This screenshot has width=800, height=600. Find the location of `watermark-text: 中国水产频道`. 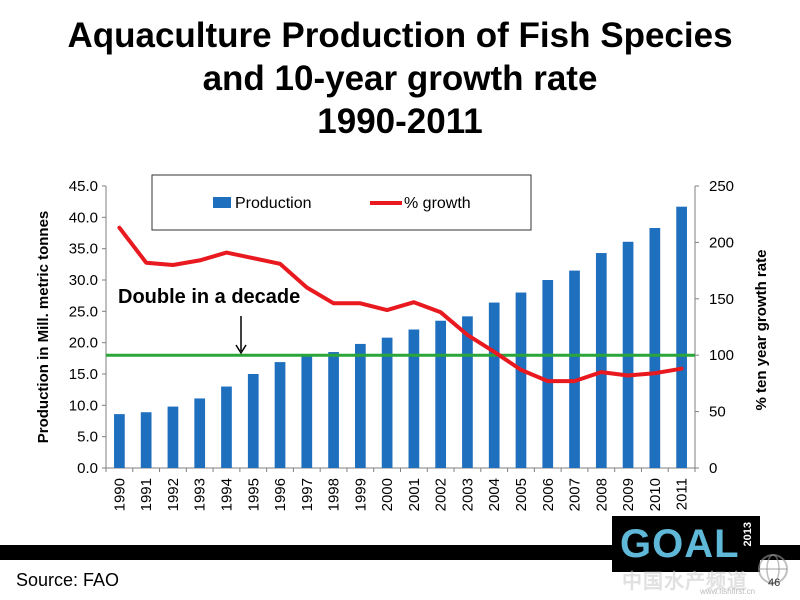

watermark-text: 中国水产频道 is located at coordinates (685, 581).